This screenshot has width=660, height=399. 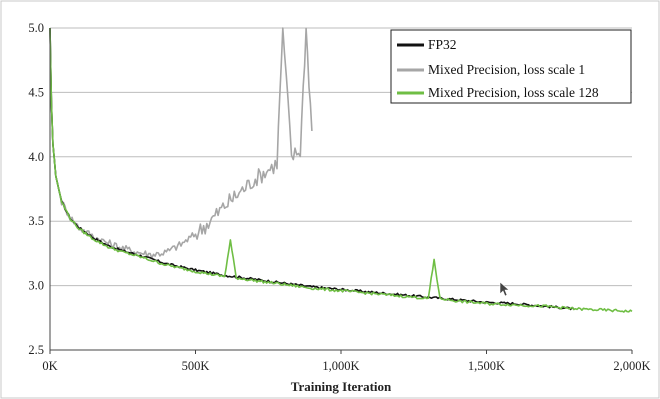 What do you see at coordinates (513, 92) in the screenshot?
I see `legend-entry-mixed-precision-loss-scale-128: Mixed Precision, loss scale 128` at bounding box center [513, 92].